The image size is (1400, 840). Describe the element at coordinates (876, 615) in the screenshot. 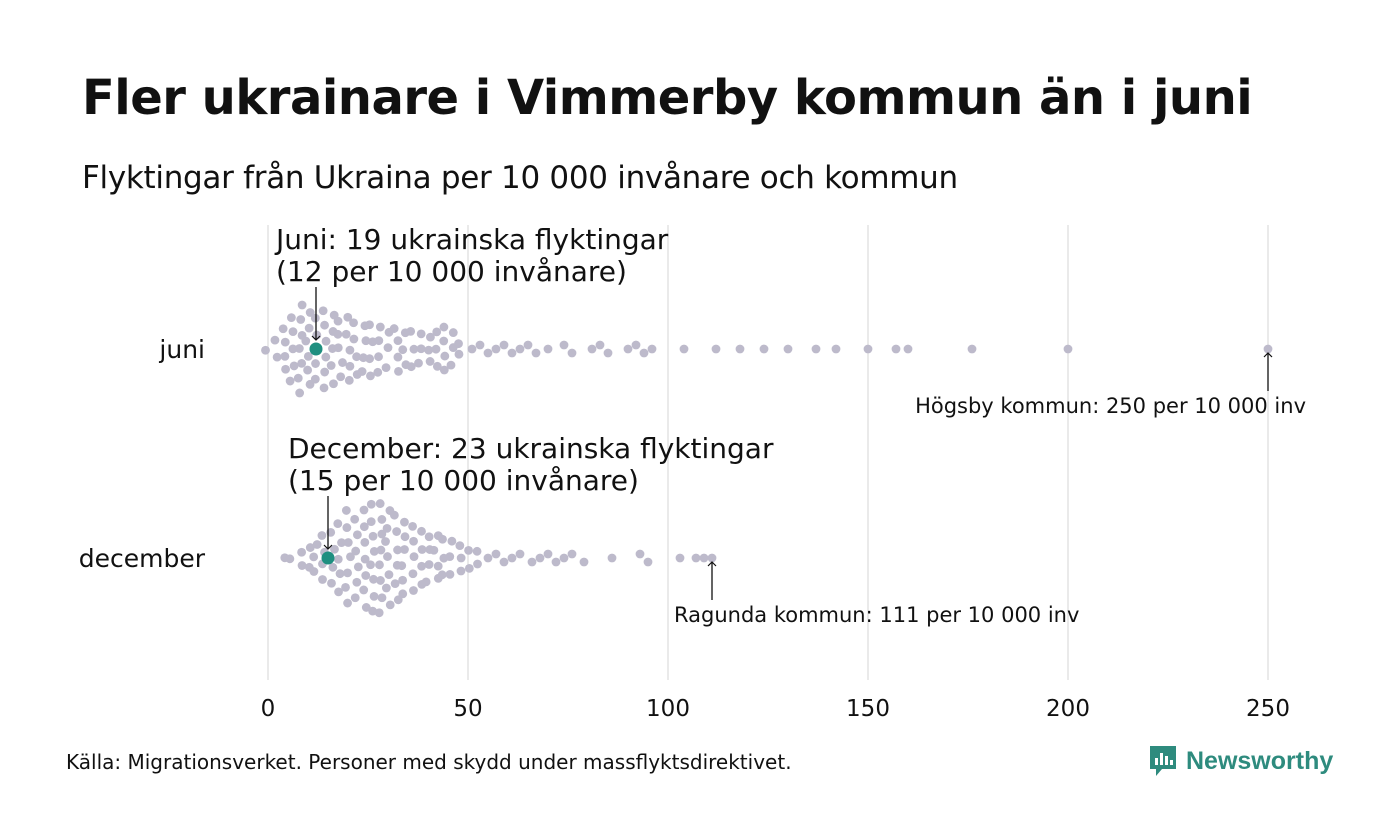

I see `max-annotation-label: Ragunda kommun: 111 per 10 000 inv` at that location.